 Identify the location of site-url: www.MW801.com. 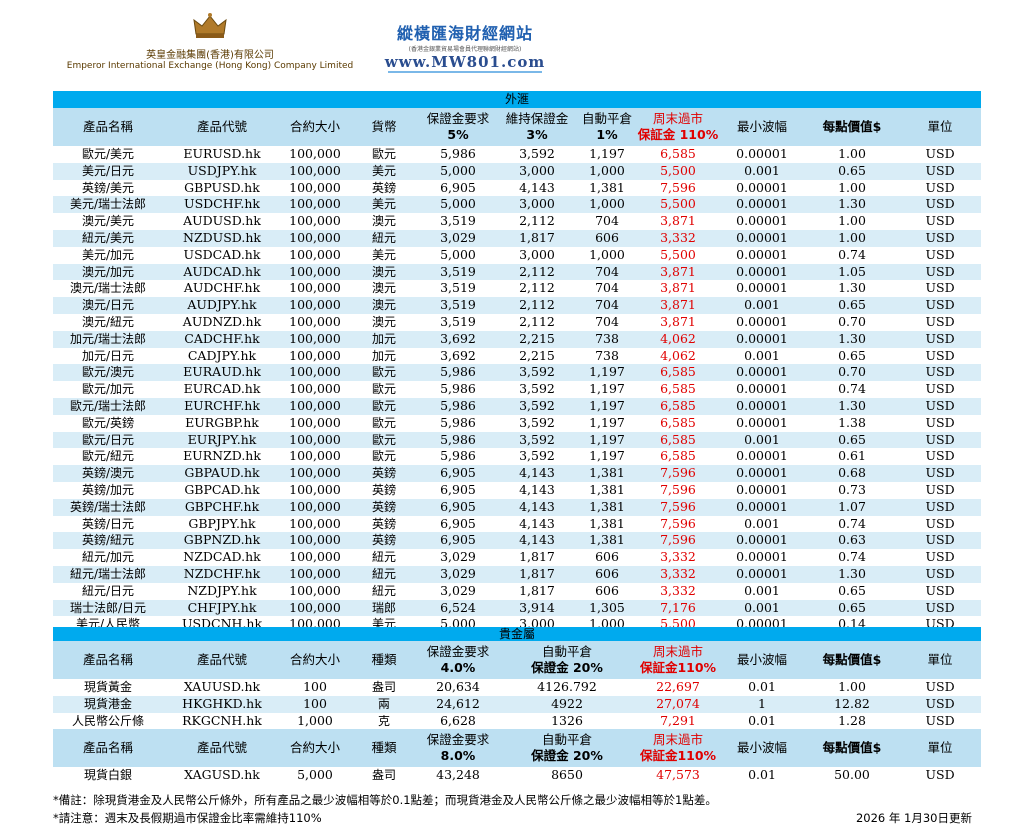
(465, 62).